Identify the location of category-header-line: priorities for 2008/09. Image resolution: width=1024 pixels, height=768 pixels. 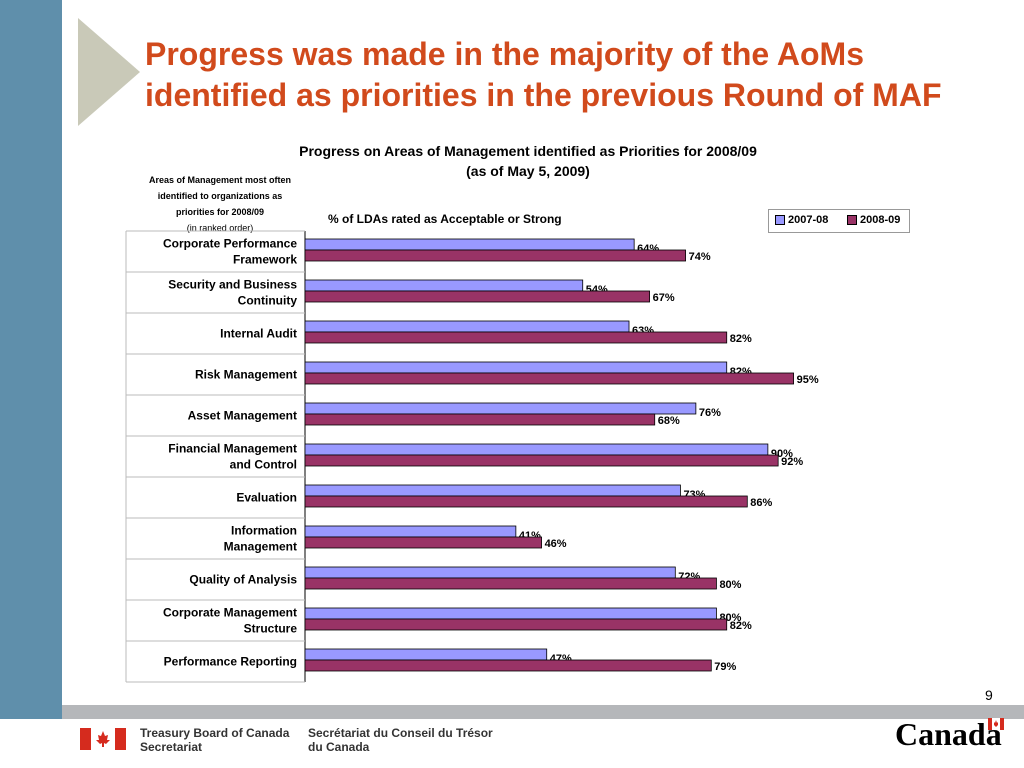
(220, 212).